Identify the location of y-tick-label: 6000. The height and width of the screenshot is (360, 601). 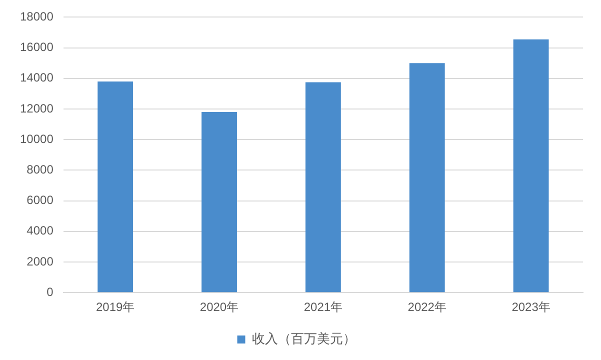
(40, 200).